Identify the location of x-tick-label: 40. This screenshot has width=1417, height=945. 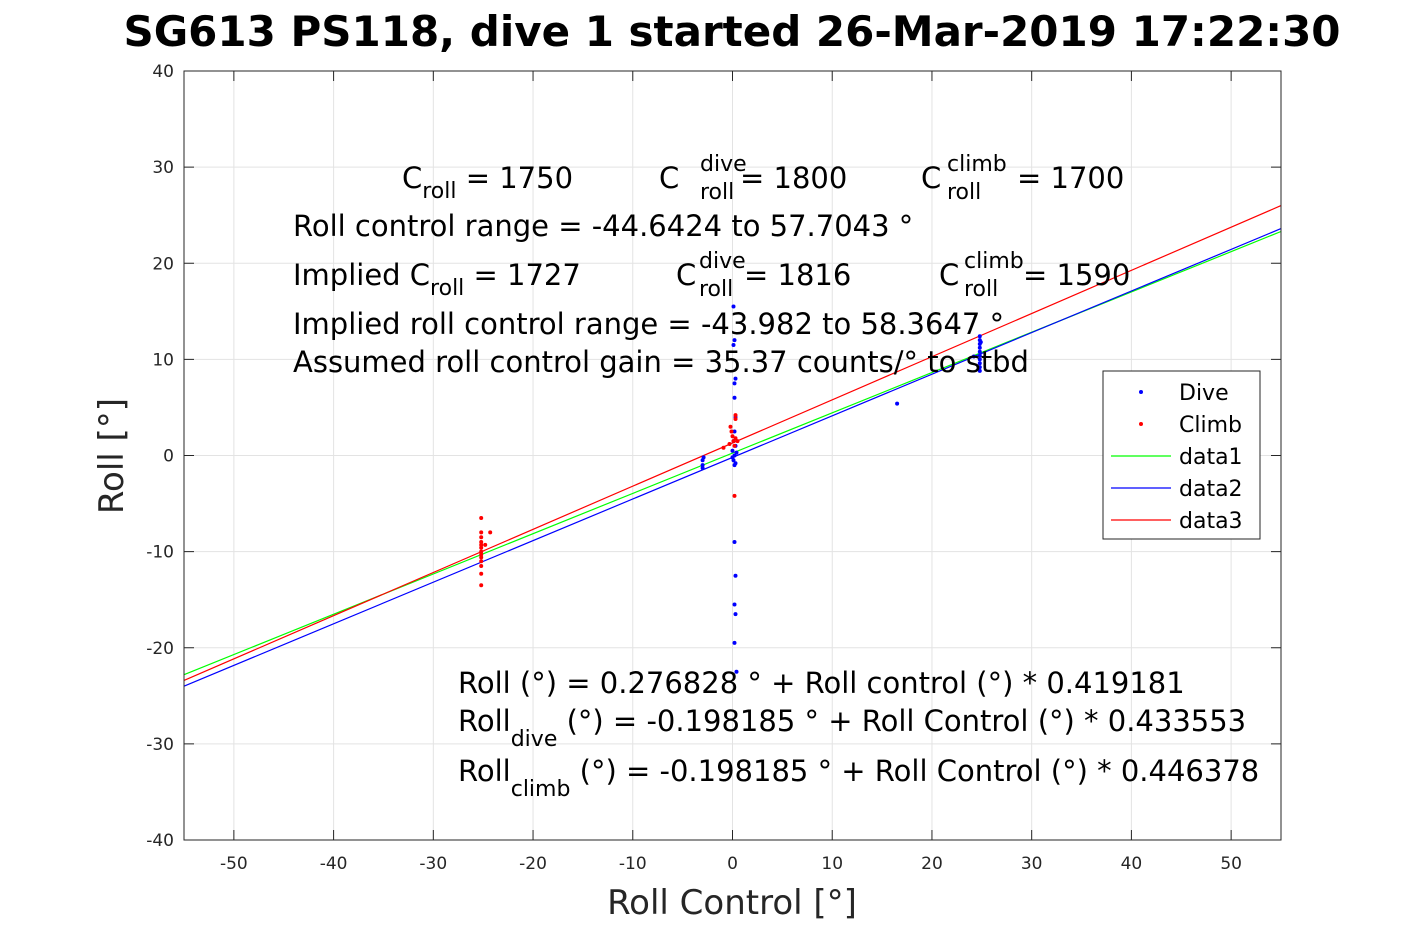
(1132, 864).